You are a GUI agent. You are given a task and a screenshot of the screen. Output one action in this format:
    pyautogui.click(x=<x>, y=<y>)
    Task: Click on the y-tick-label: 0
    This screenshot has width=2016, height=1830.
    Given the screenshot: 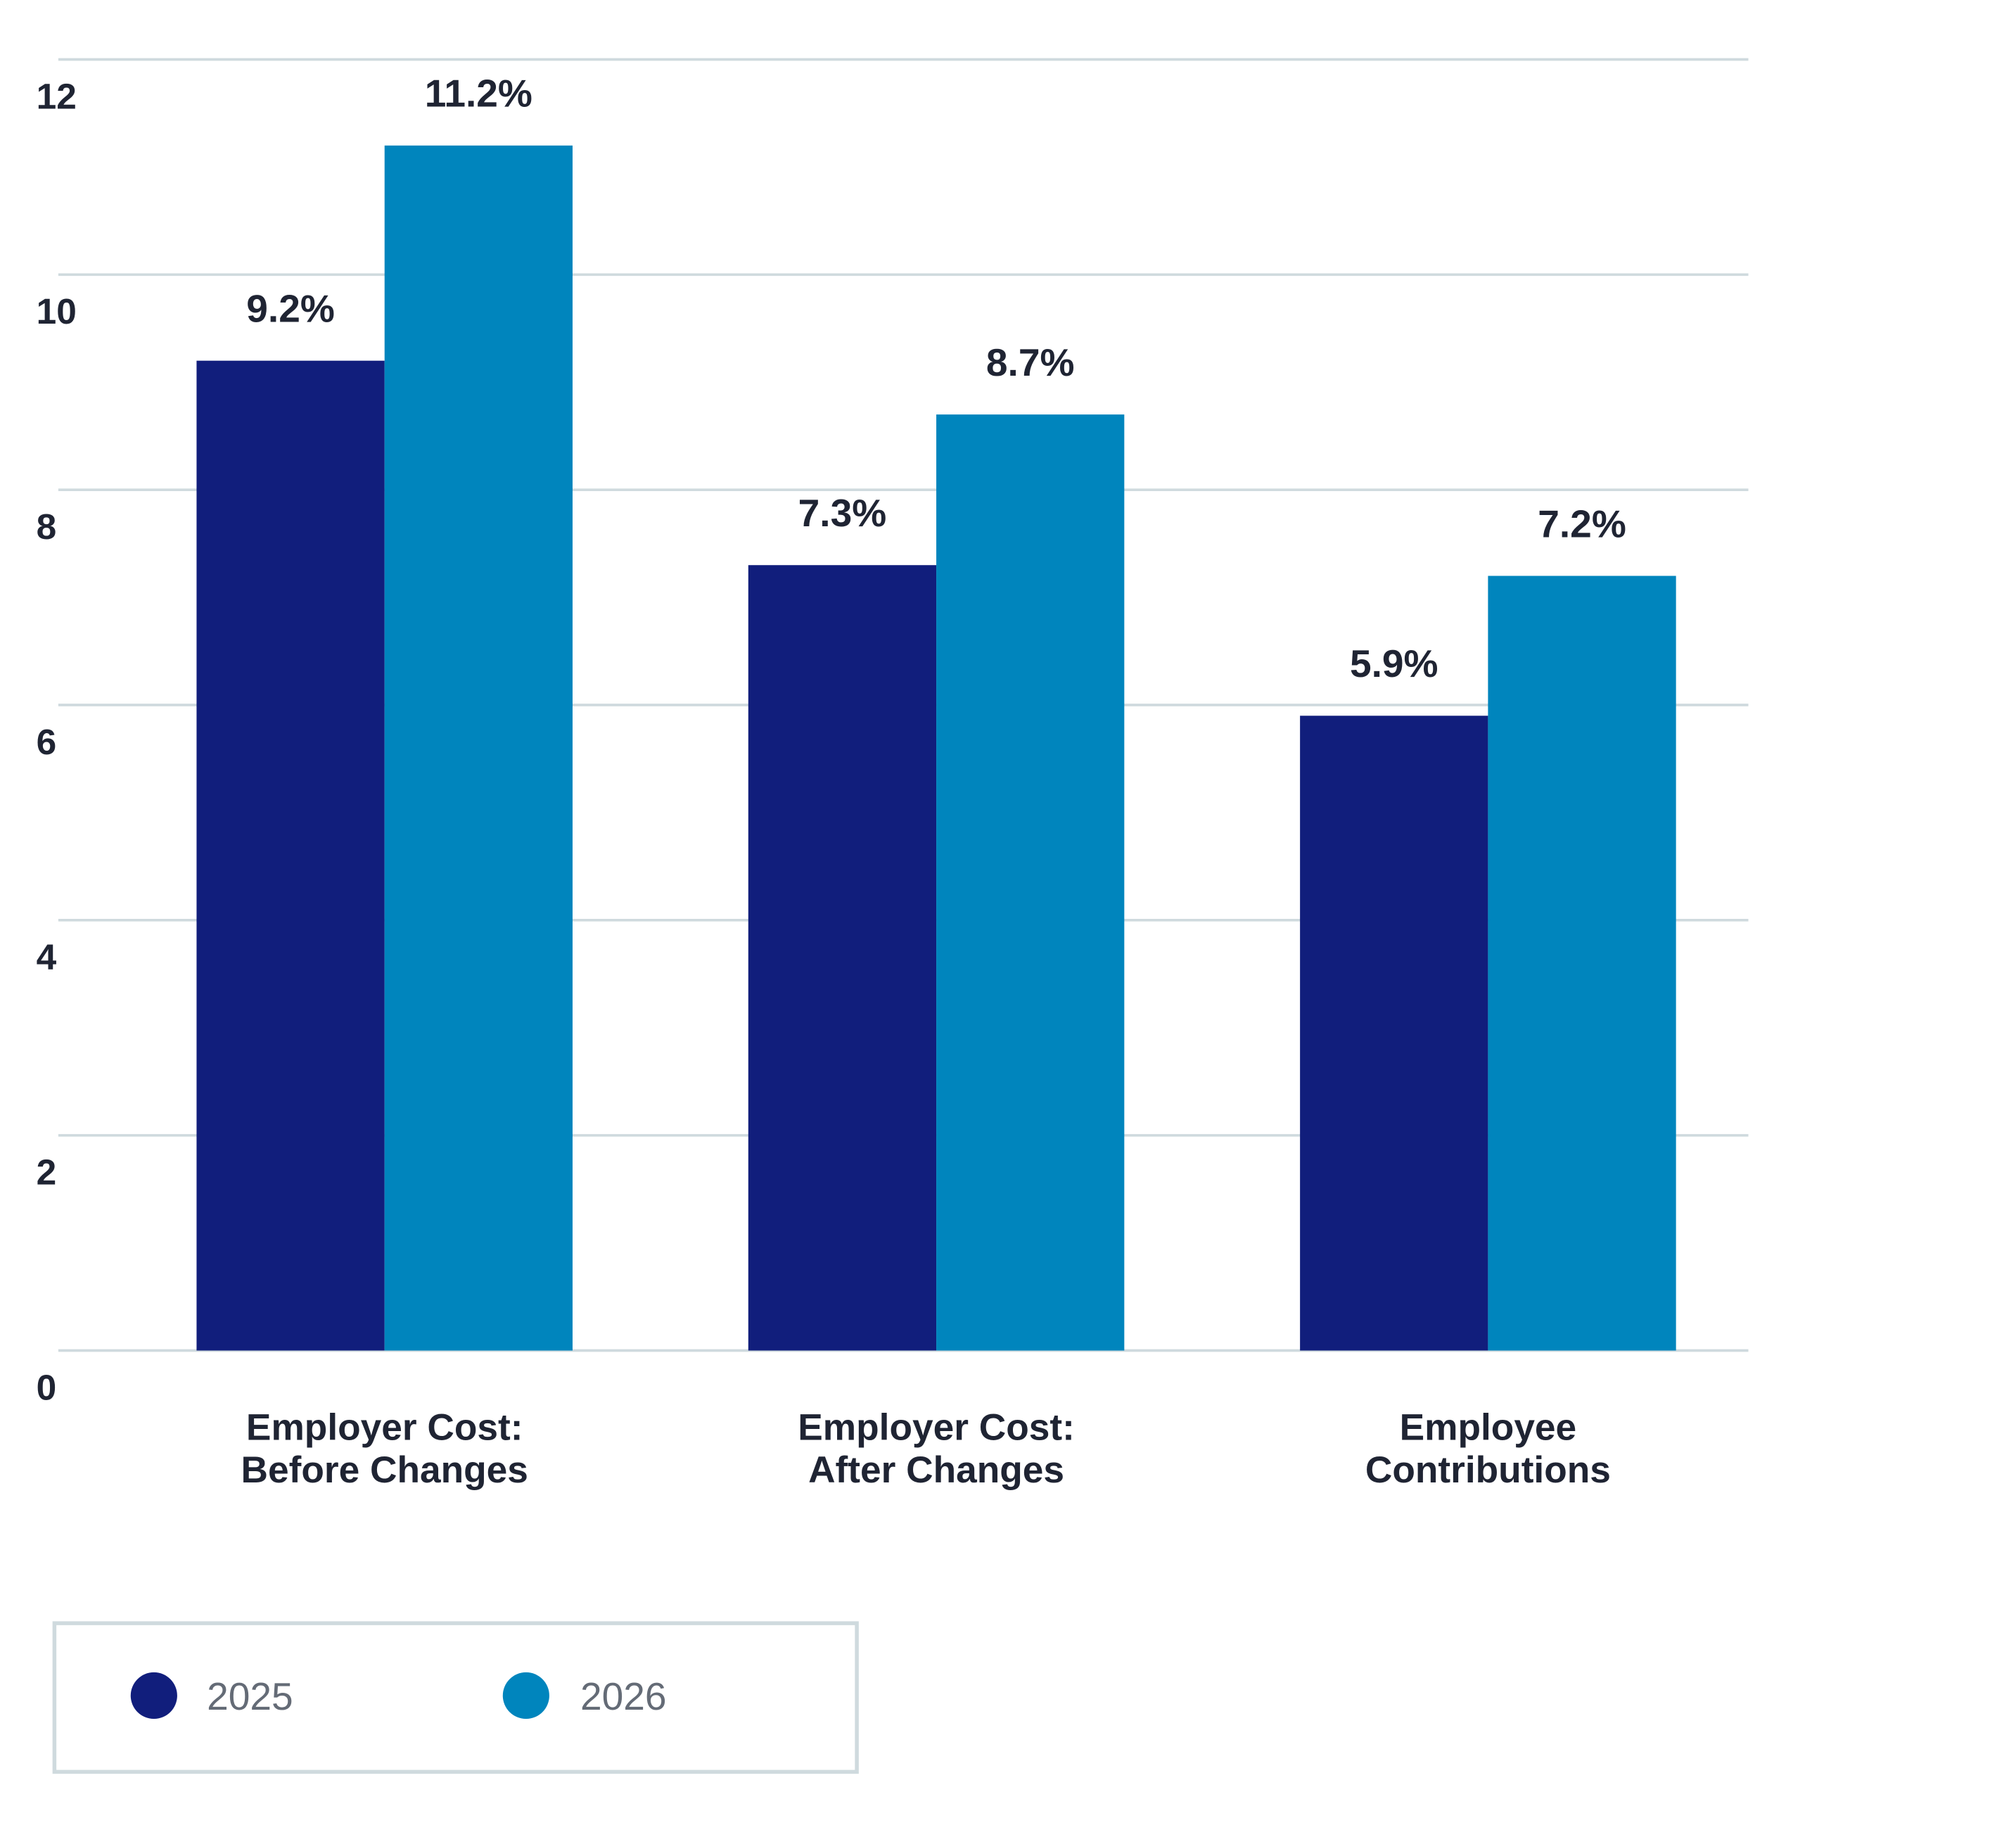 What is the action you would take?
    pyautogui.click(x=47, y=1387)
    